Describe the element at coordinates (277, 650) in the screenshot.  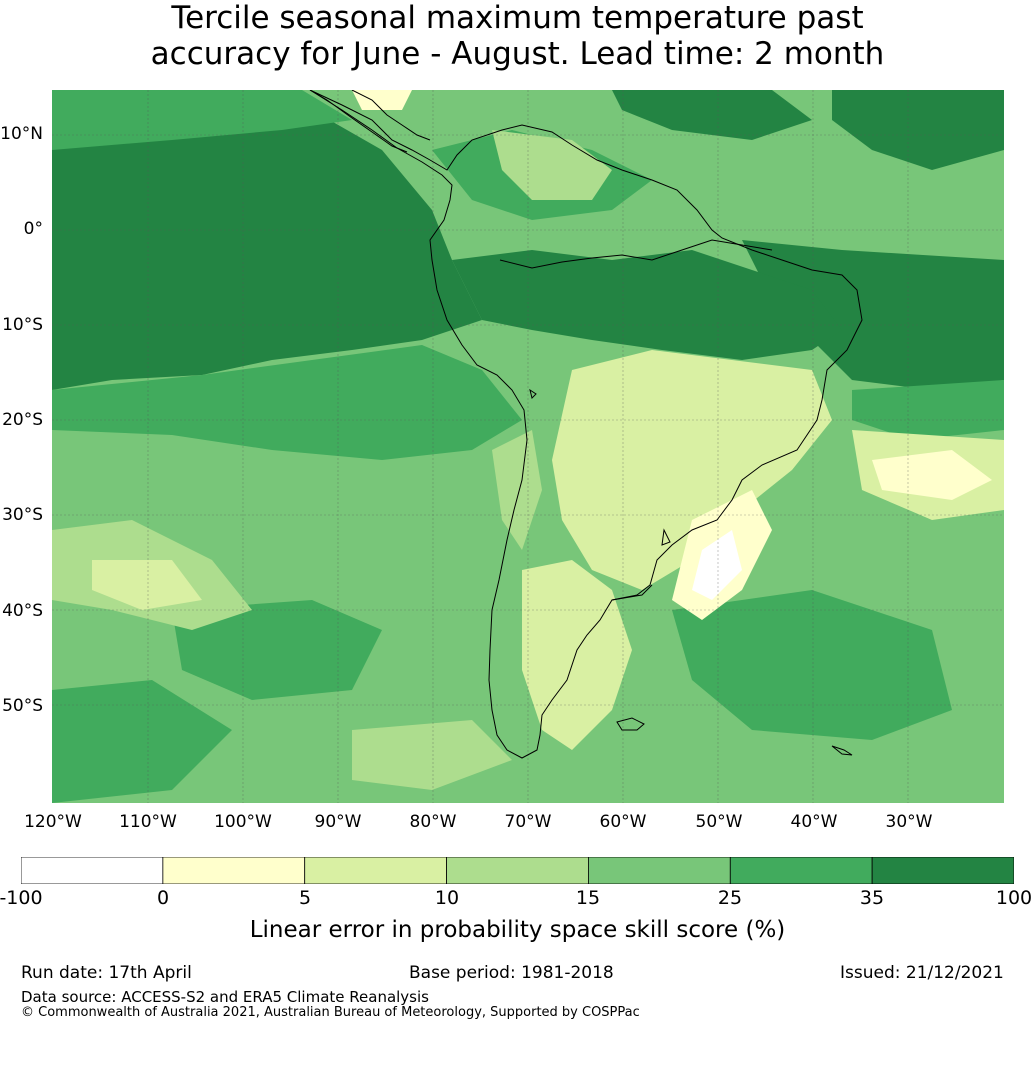
I see `skill-zone-high-southpacific` at that location.